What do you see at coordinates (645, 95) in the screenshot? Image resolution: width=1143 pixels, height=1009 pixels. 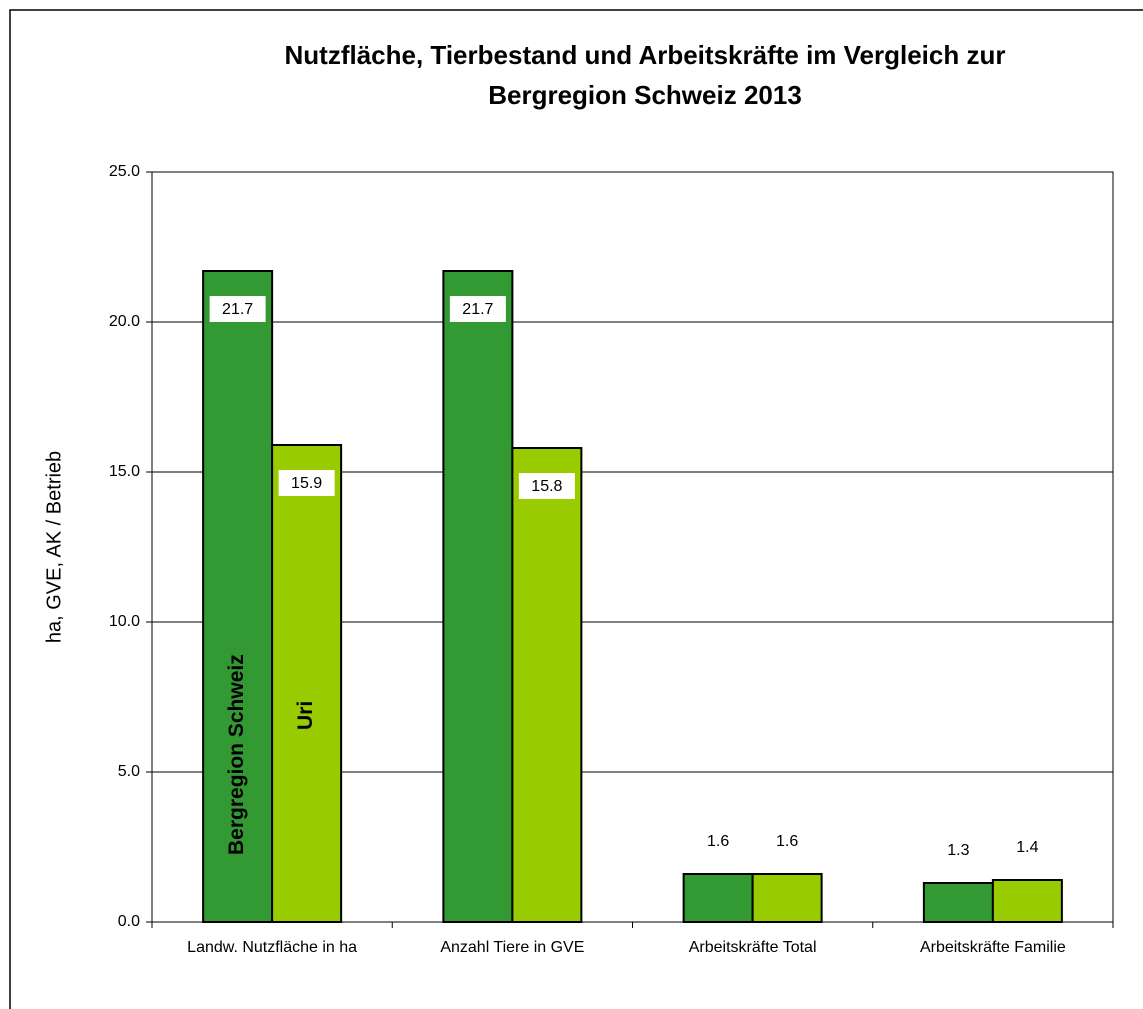 I see `chart-title: Bergregion Schweiz 2013` at bounding box center [645, 95].